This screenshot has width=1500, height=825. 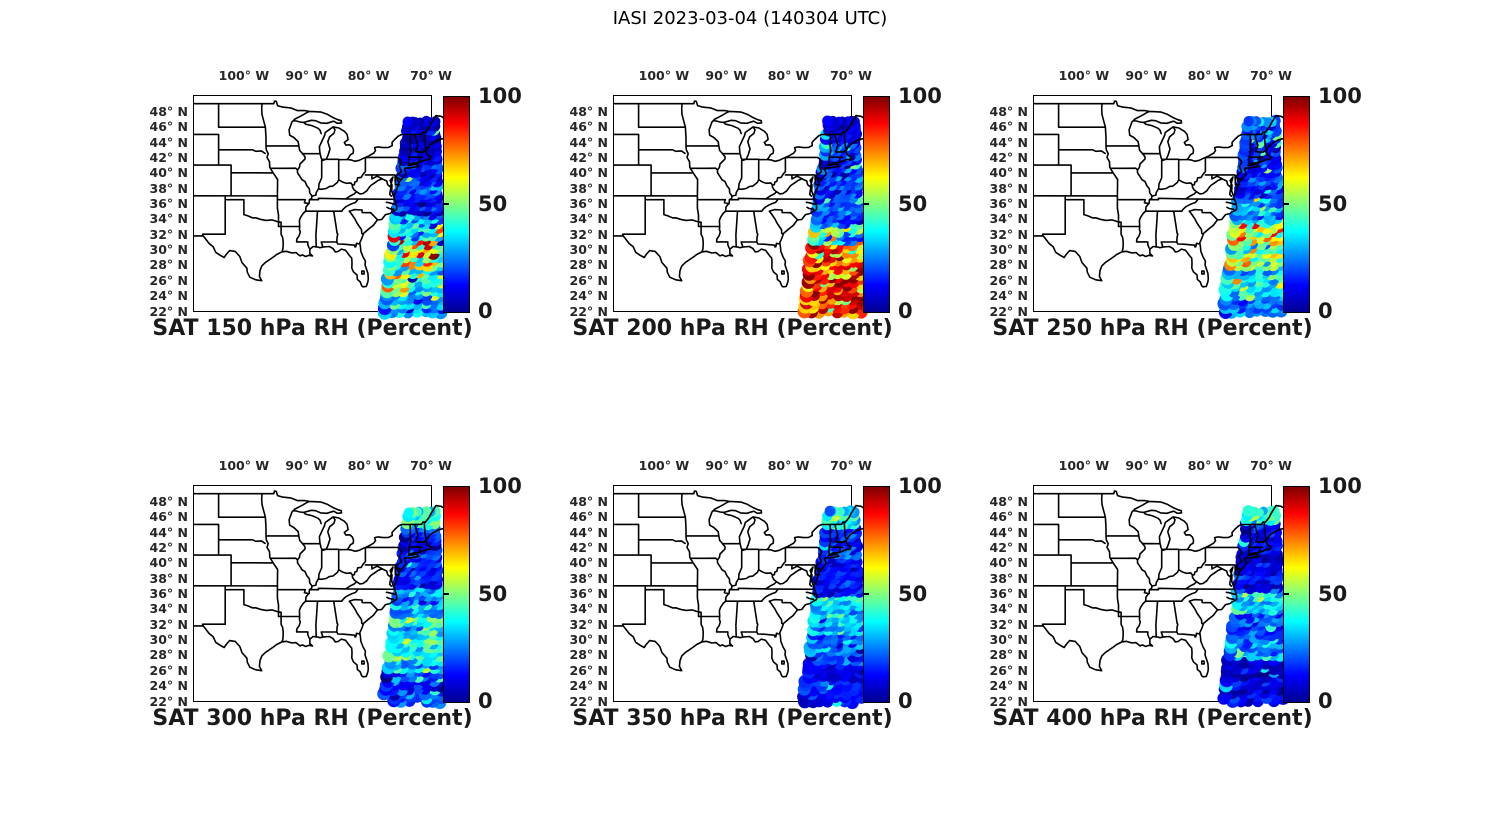 I want to click on lon-tick-label: 90° W, so click(x=726, y=465).